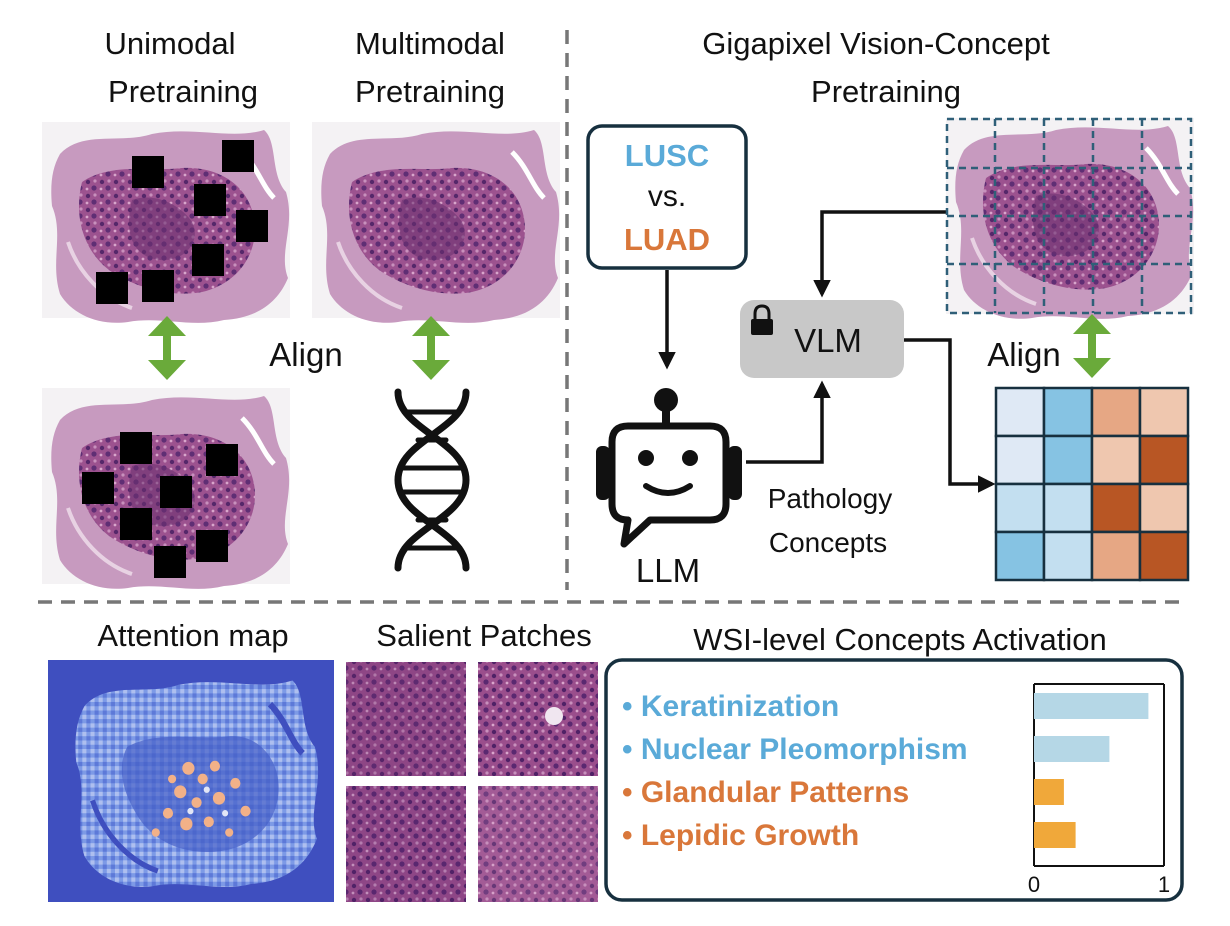  I want to click on vs-label: vs., so click(667, 196).